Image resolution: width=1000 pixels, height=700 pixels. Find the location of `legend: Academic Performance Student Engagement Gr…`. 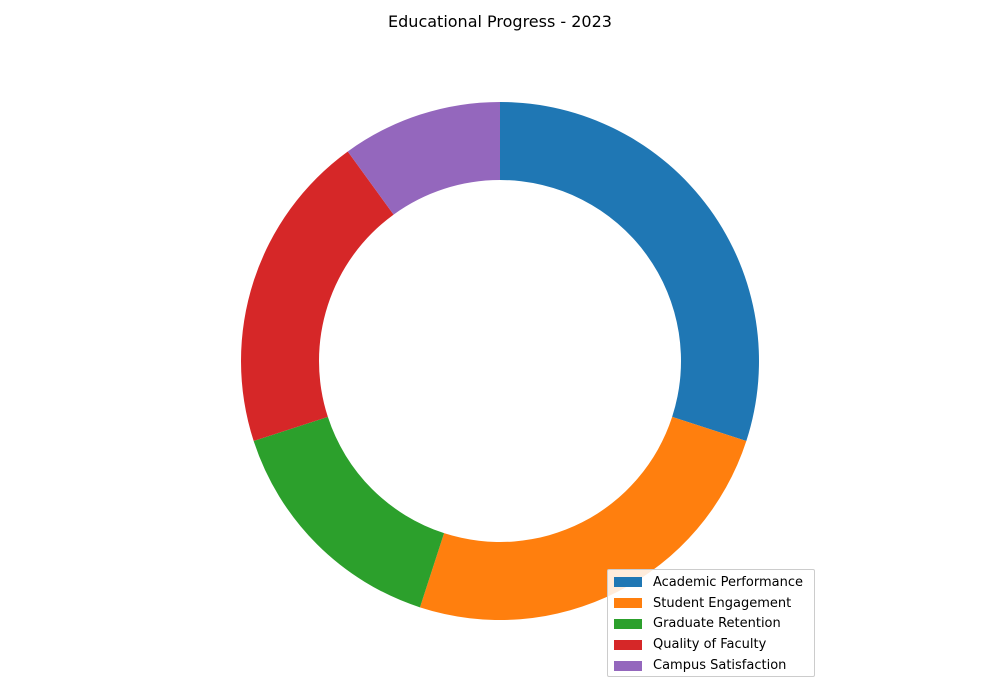

legend: Academic Performance Student Engagement Gr… is located at coordinates (711, 623).